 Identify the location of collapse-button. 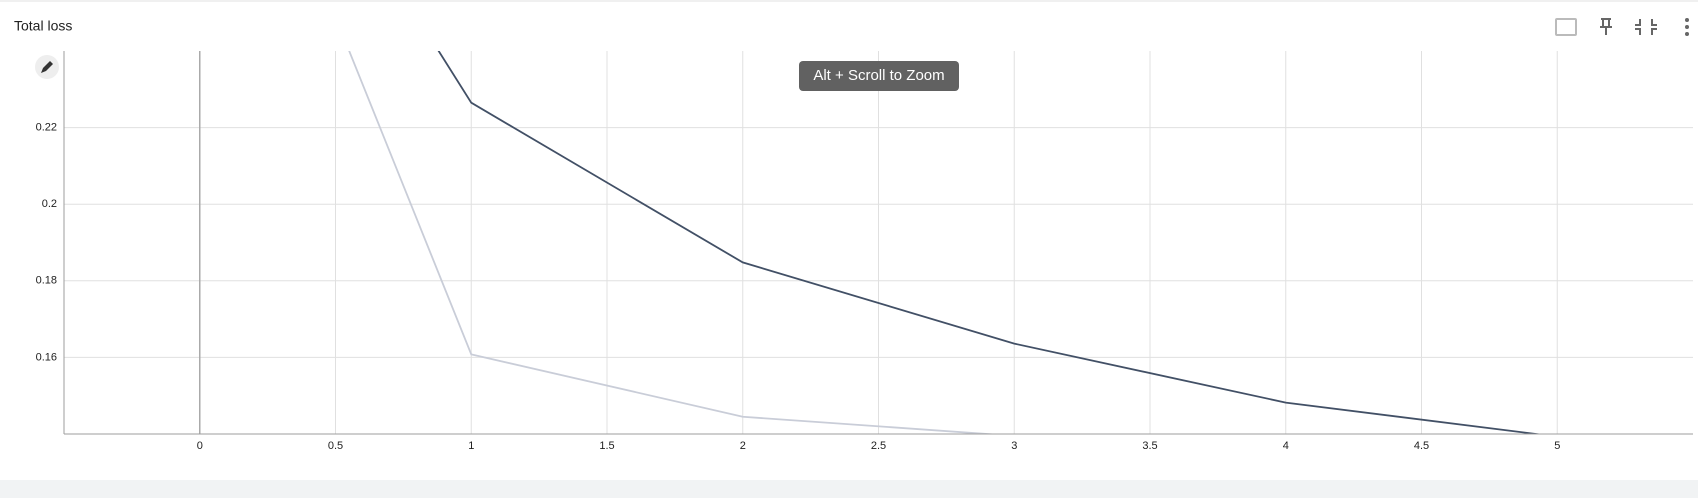
(1646, 27).